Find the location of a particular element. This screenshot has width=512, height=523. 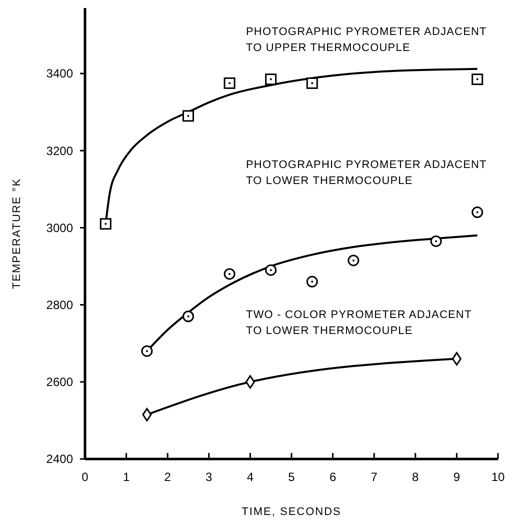

x-tick-label: 5 is located at coordinates (292, 477).